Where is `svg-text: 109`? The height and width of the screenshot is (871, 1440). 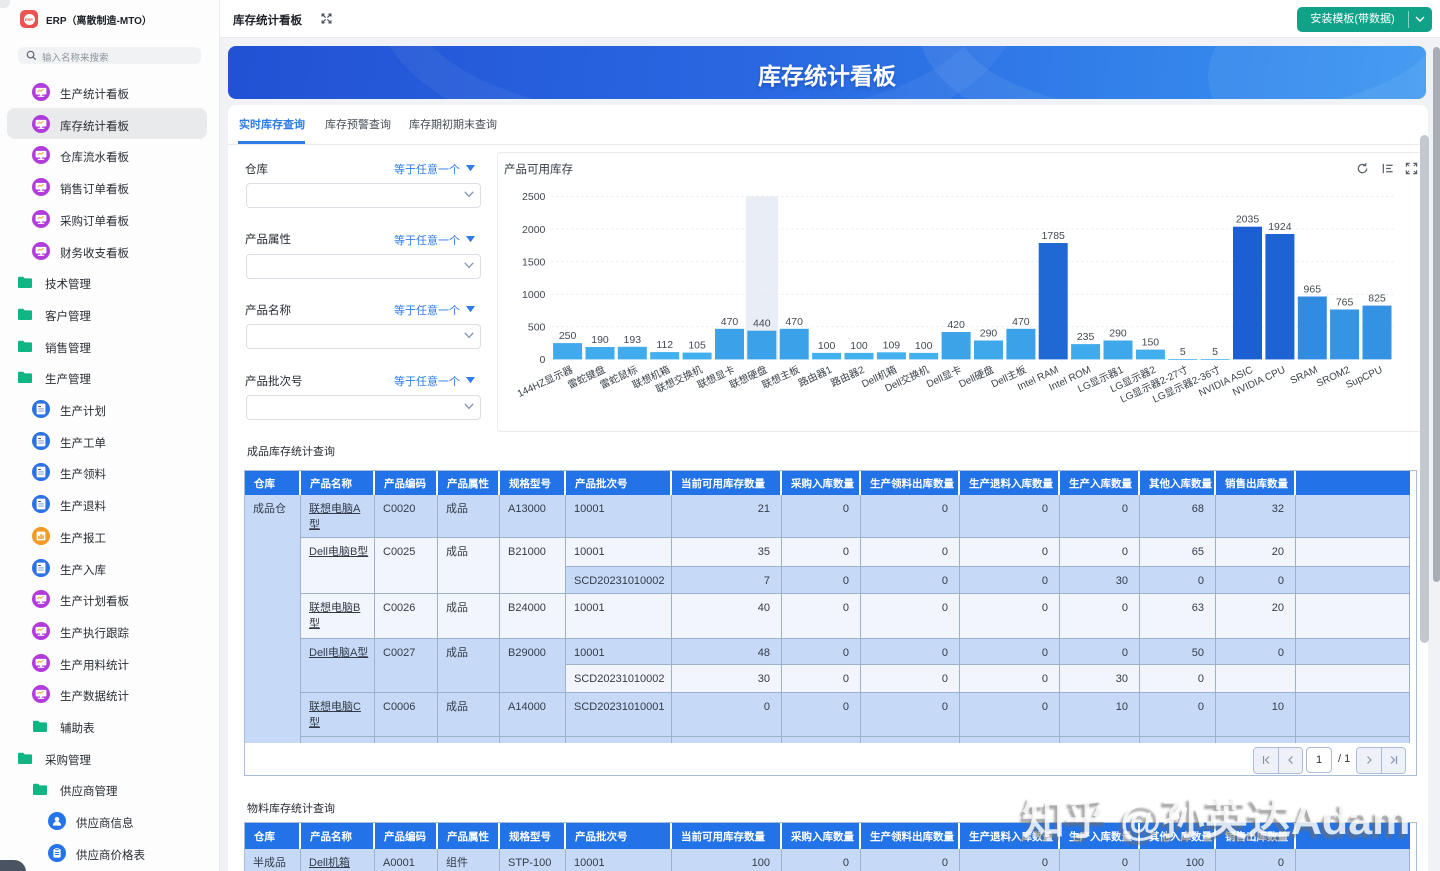 svg-text: 109 is located at coordinates (892, 345).